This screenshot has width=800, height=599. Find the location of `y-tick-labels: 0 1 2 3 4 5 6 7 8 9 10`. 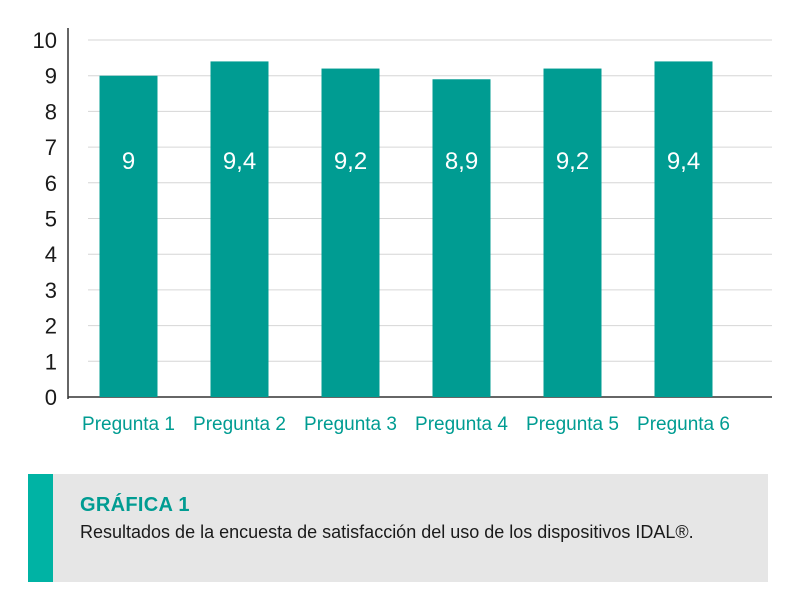

y-tick-labels: 0 1 2 3 4 5 6 7 8 9 10 is located at coordinates (45, 219).